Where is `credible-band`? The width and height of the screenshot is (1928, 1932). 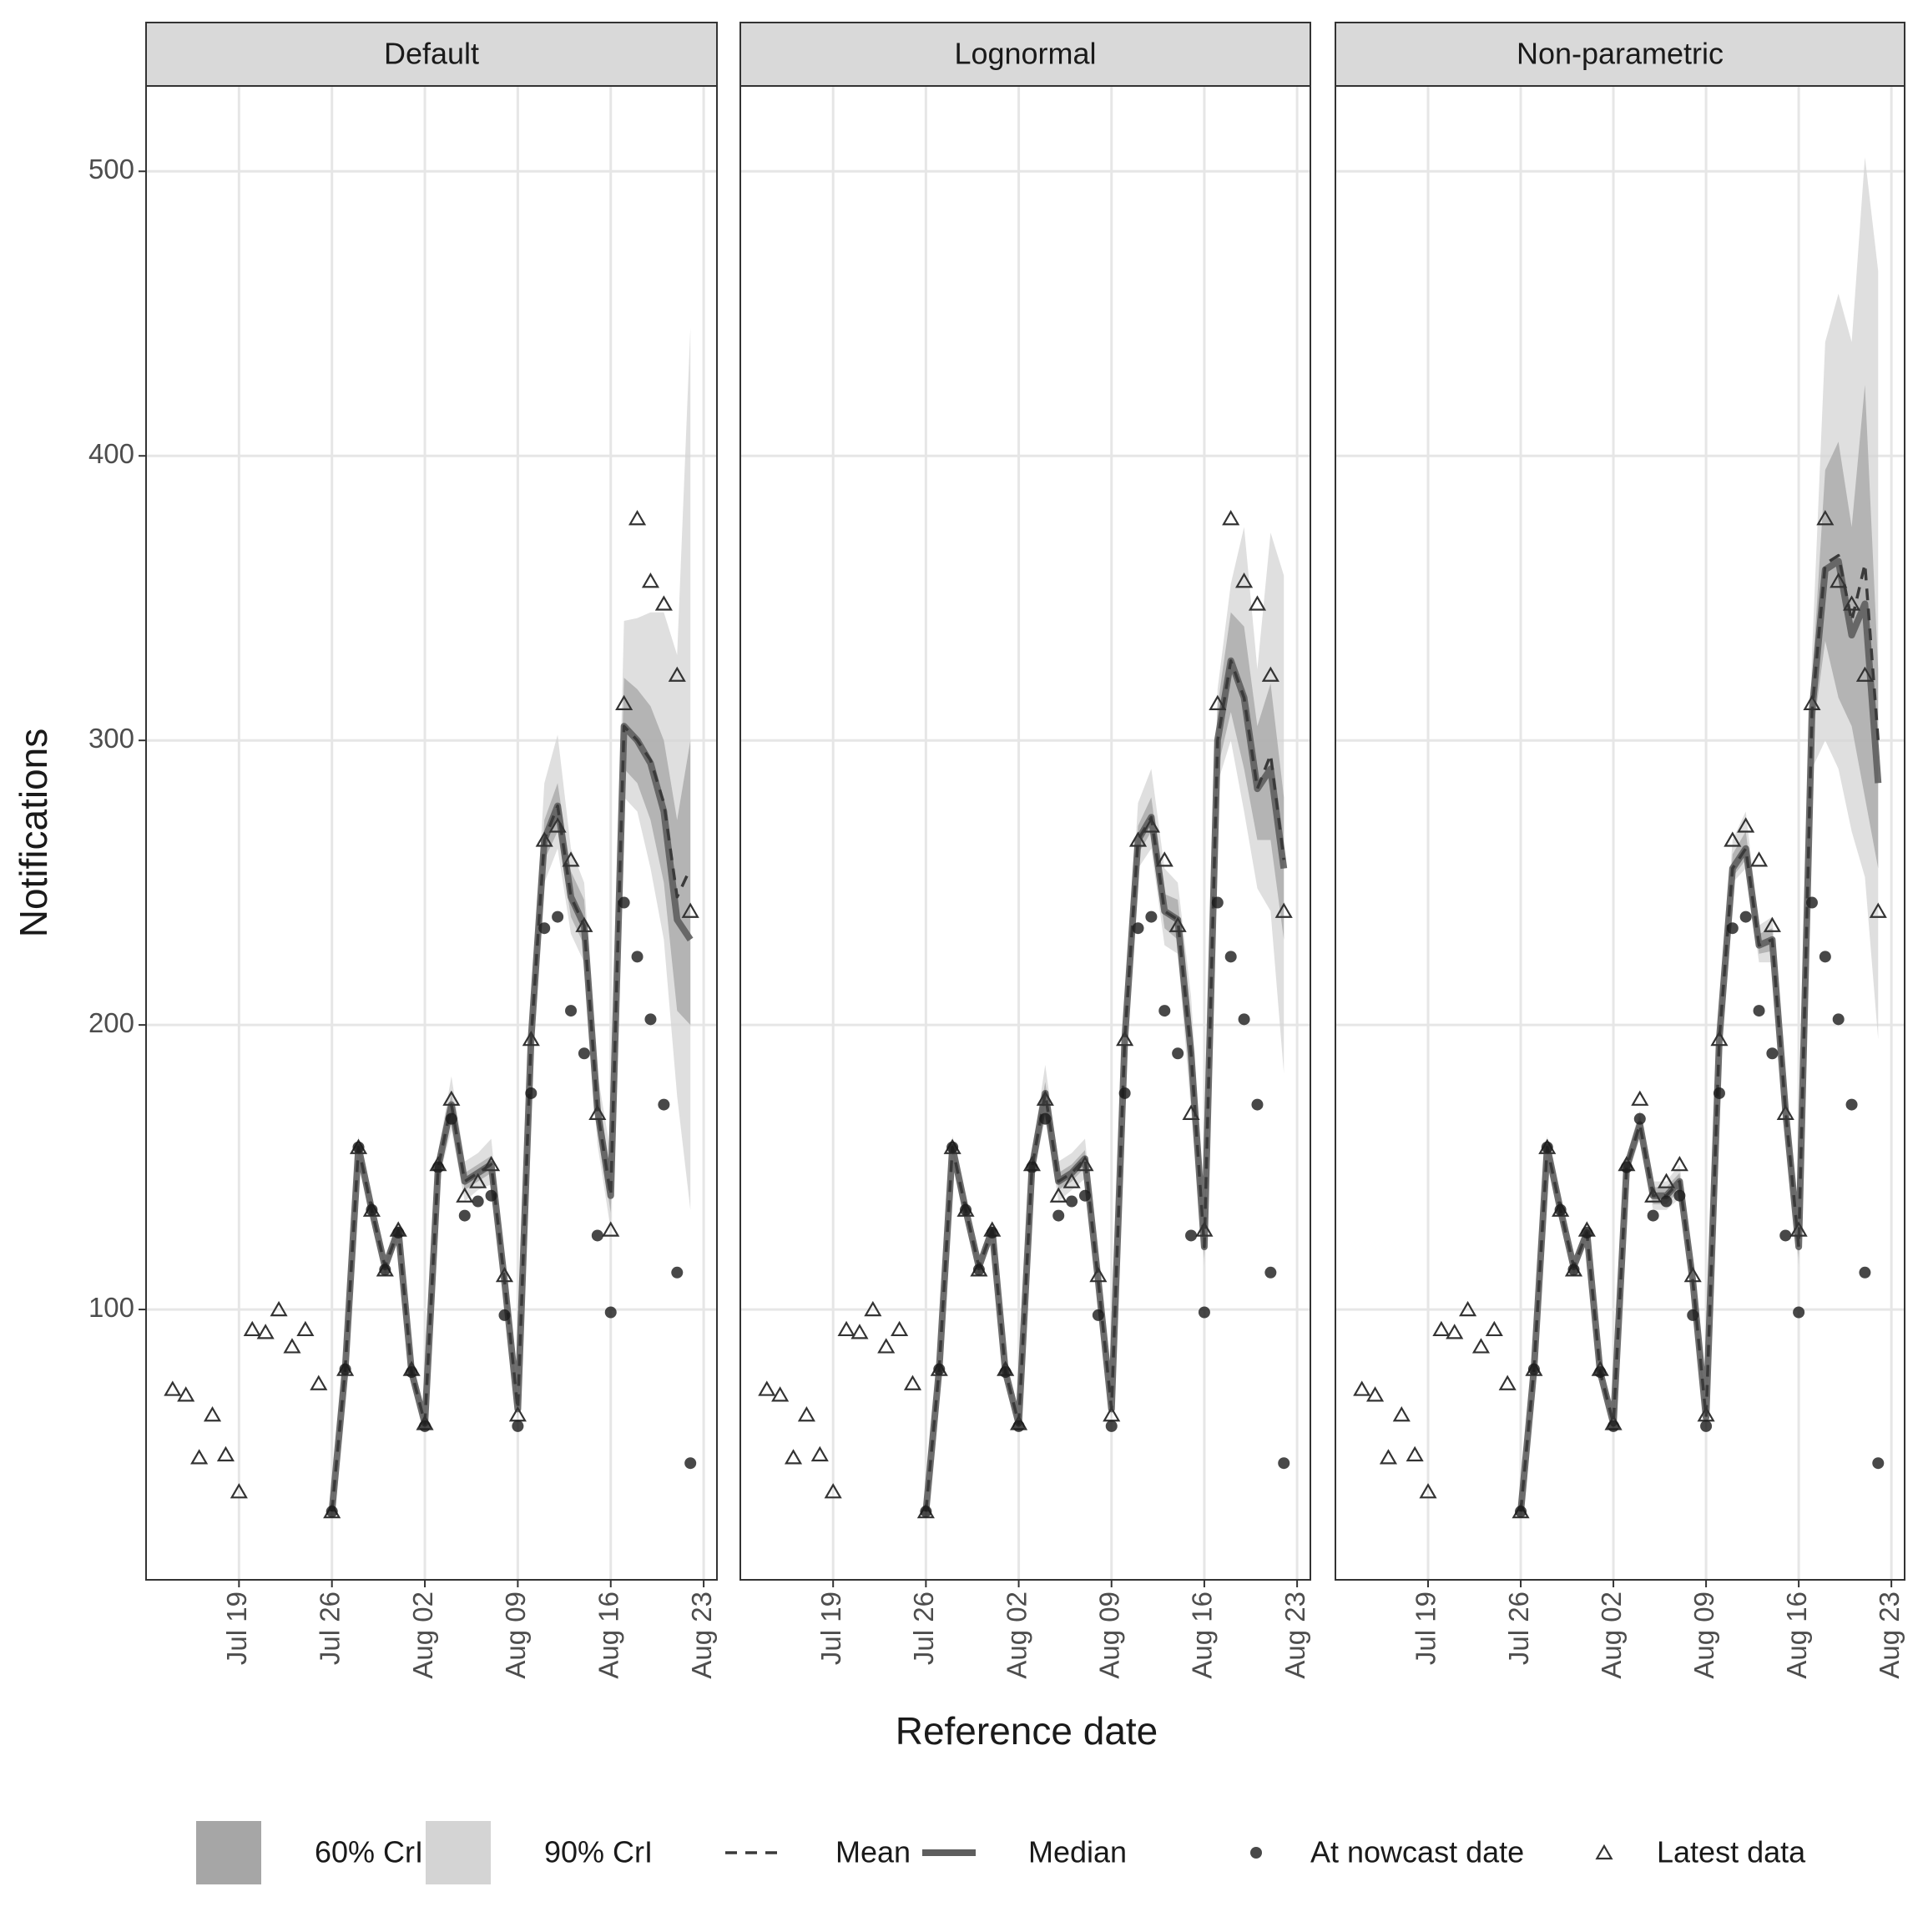 credible-band is located at coordinates (1700, 950).